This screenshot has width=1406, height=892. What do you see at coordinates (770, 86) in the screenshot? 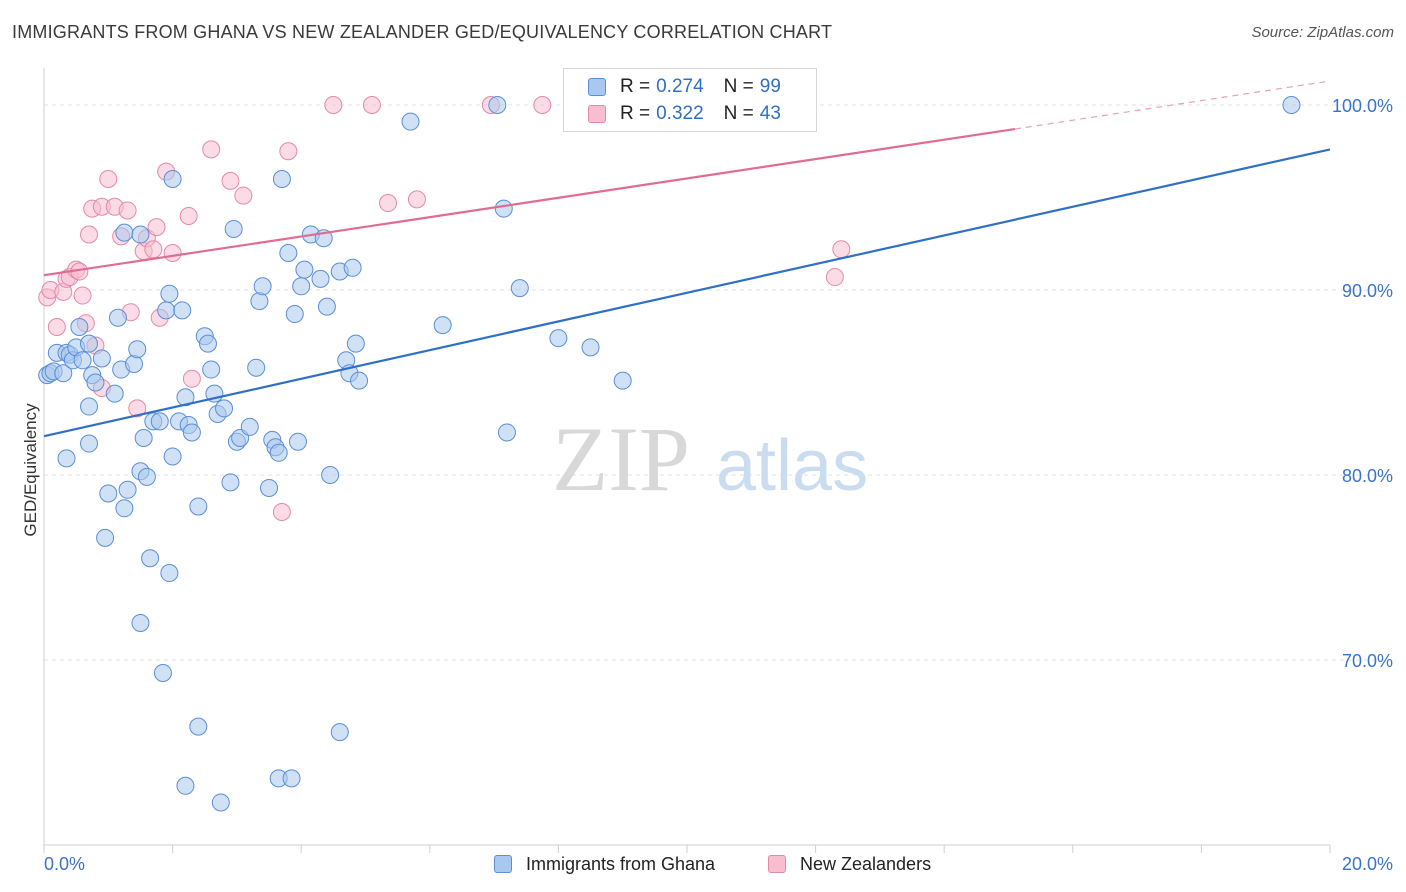
I see `legend-n-ghana: 99` at bounding box center [770, 86].